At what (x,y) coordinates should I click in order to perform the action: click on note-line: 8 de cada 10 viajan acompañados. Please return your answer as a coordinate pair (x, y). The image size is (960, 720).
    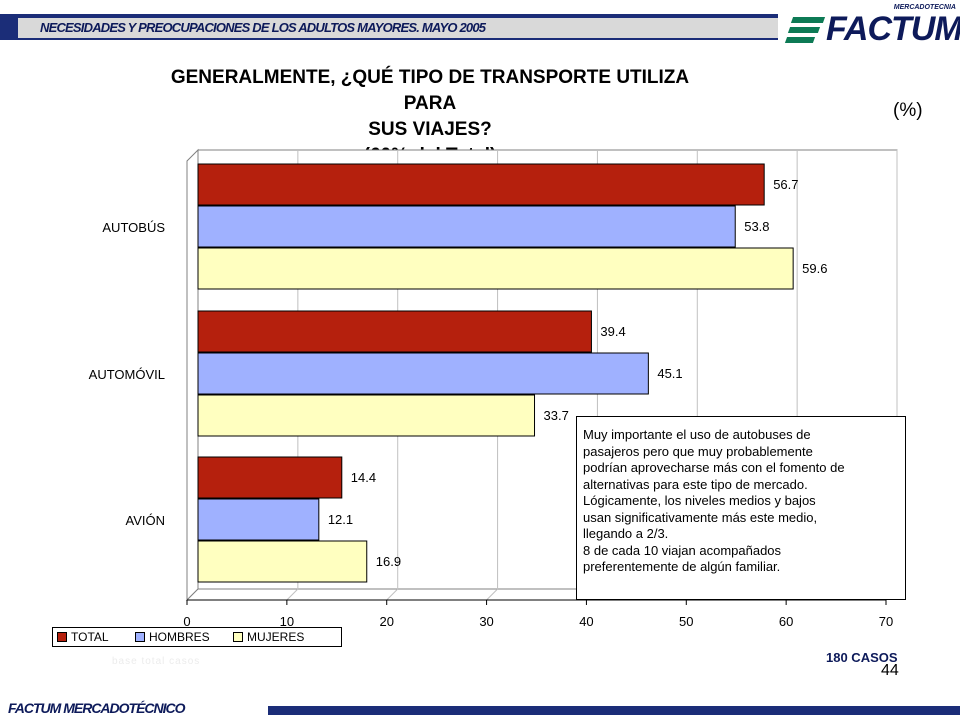
    Looking at the image, I should click on (682, 550).